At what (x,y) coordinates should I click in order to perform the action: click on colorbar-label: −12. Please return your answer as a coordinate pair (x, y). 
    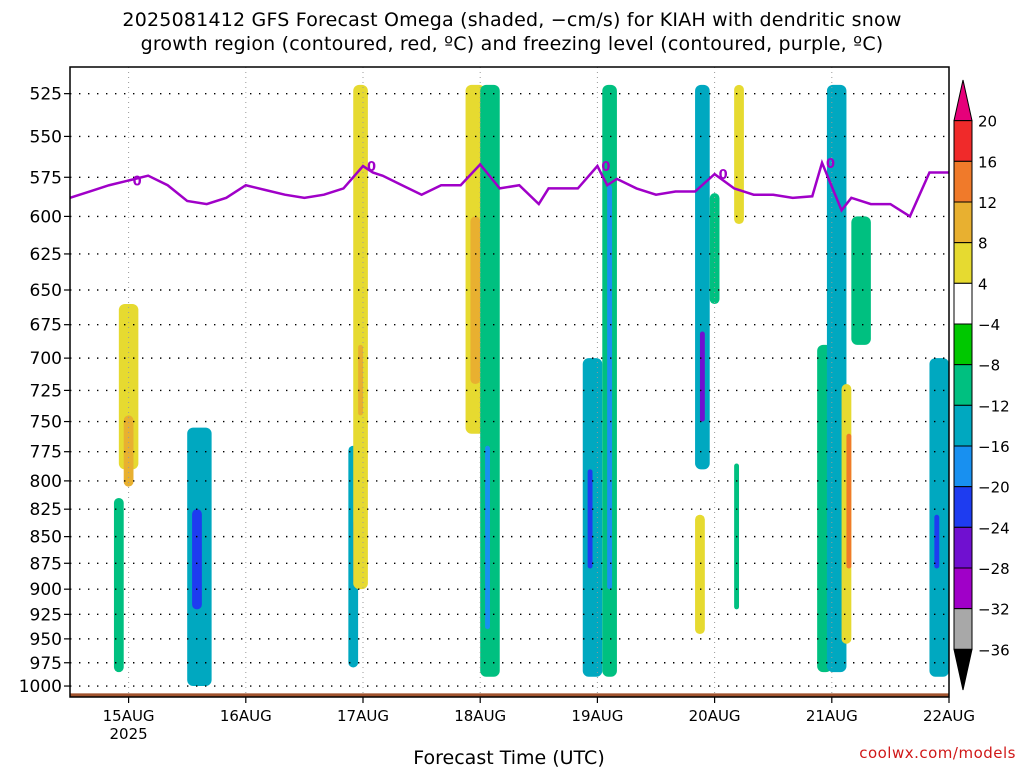
    Looking at the image, I should click on (994, 406).